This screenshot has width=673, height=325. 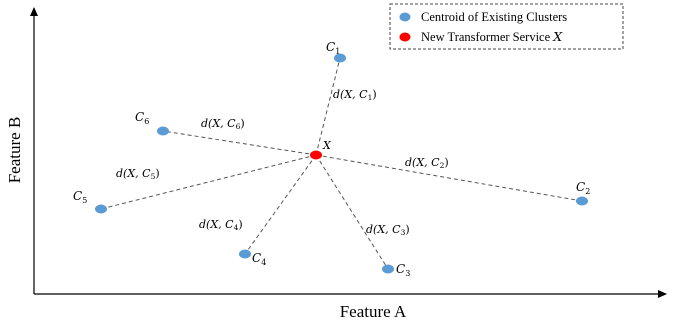 I want to click on centroid-label-c5: C5, so click(x=80, y=197).